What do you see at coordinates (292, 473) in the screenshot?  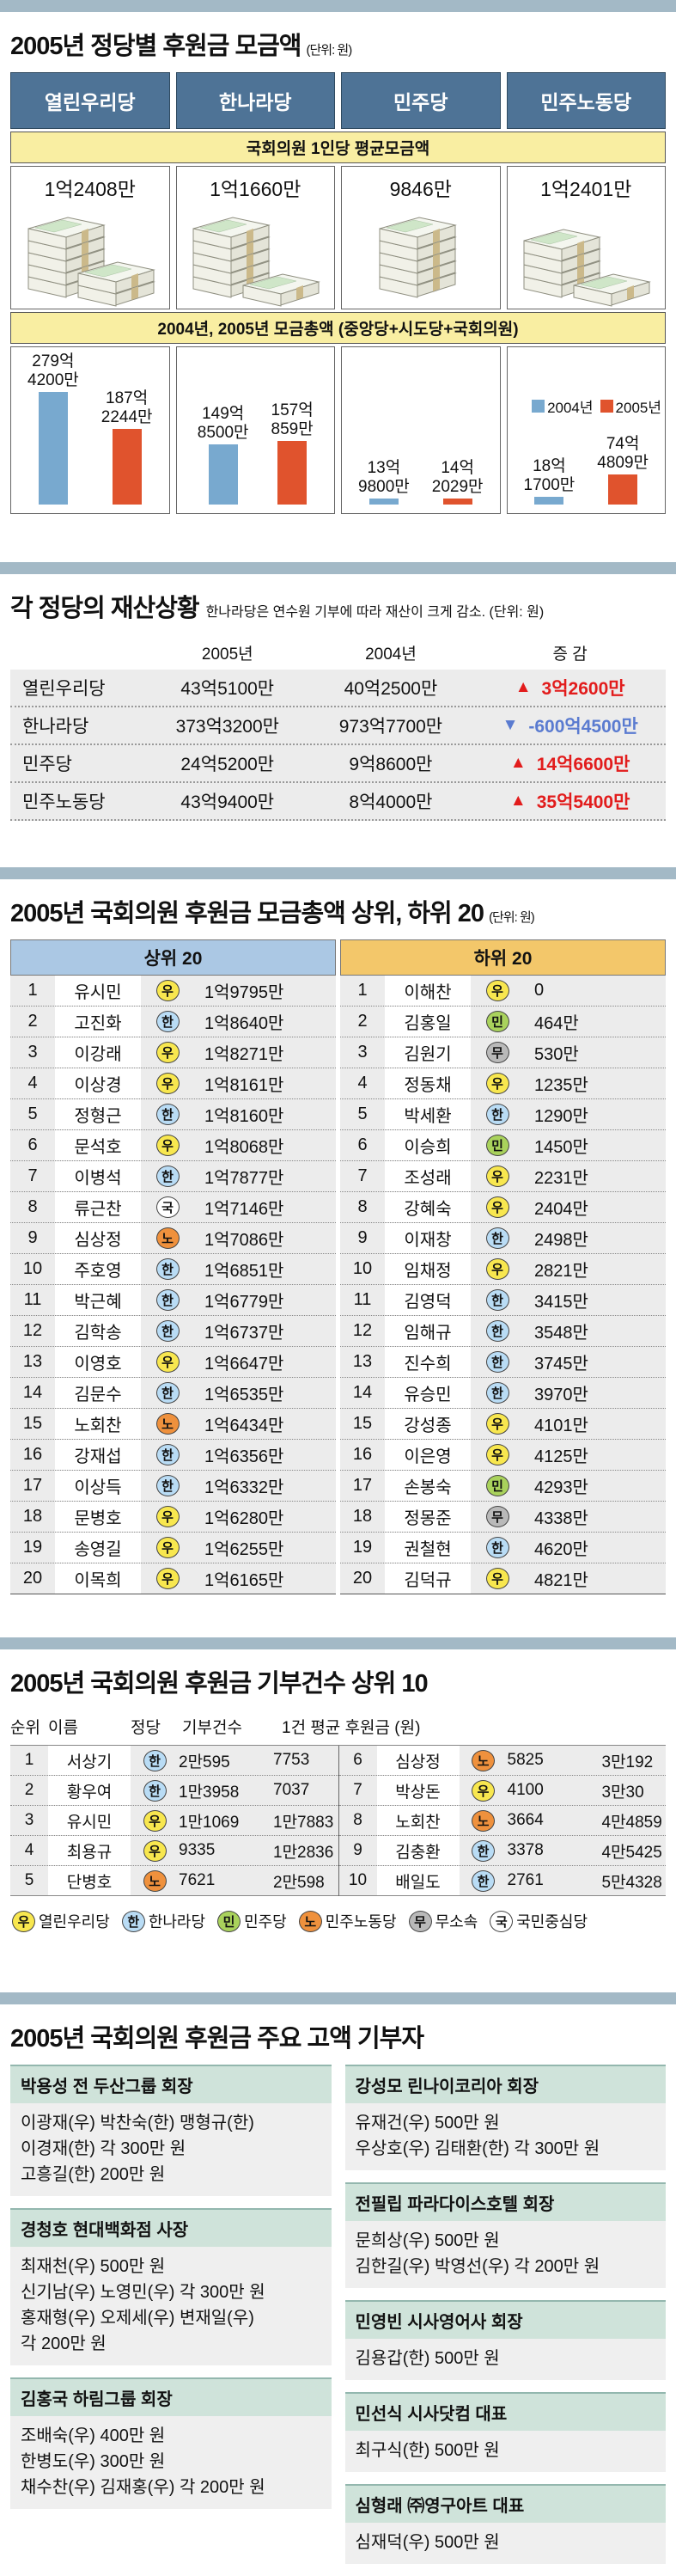 I see `bar-2005년` at bounding box center [292, 473].